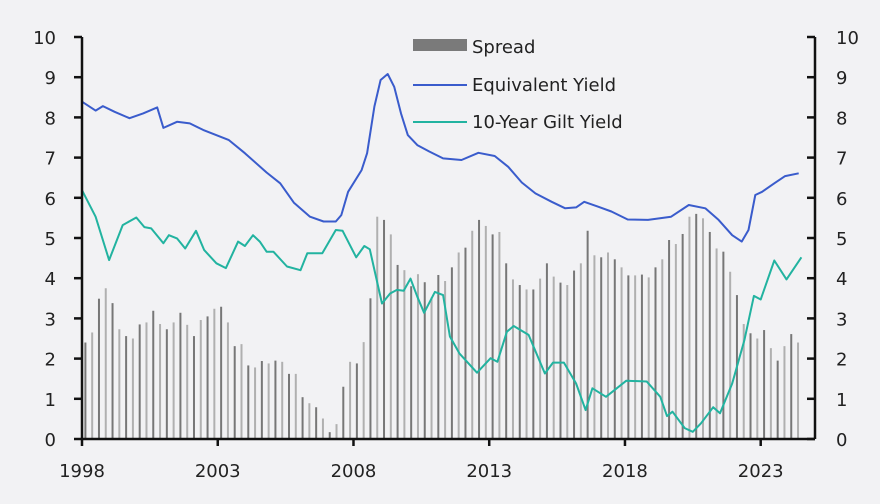  Describe the element at coordinates (50, 199) in the screenshot. I see `left-y-tick-label: 6` at that location.